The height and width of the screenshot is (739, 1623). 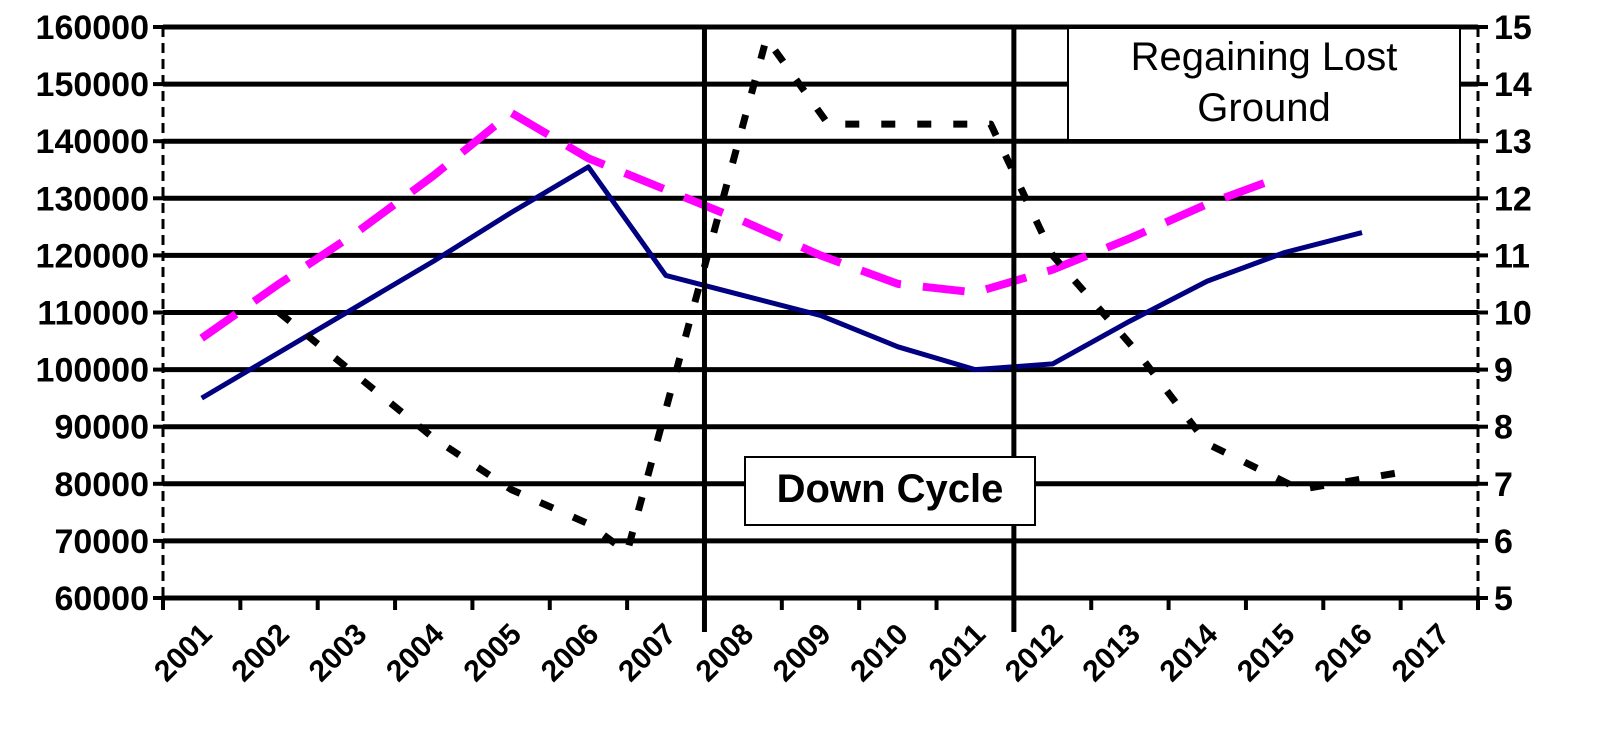 I want to click on annotation-regaining: Regaining Lost Ground, so click(x=1264, y=84).